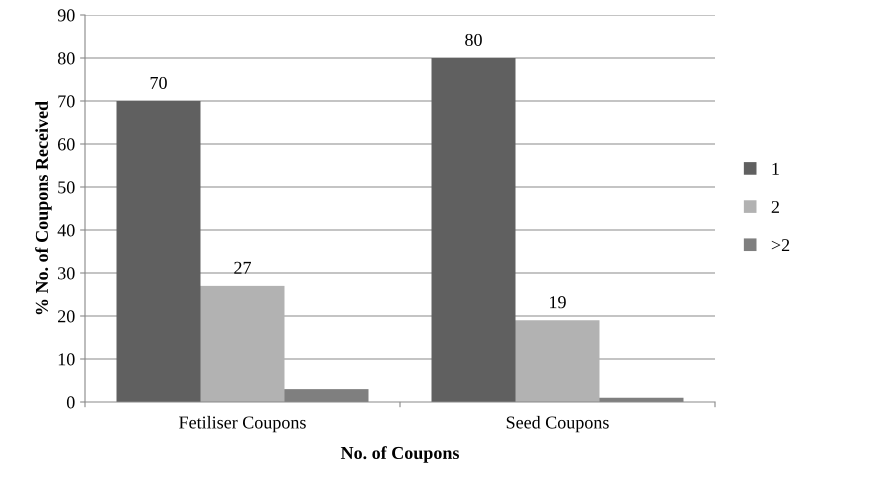 The height and width of the screenshot is (481, 888). Describe the element at coordinates (473, 40) in the screenshot. I see `data-label: 80` at that location.